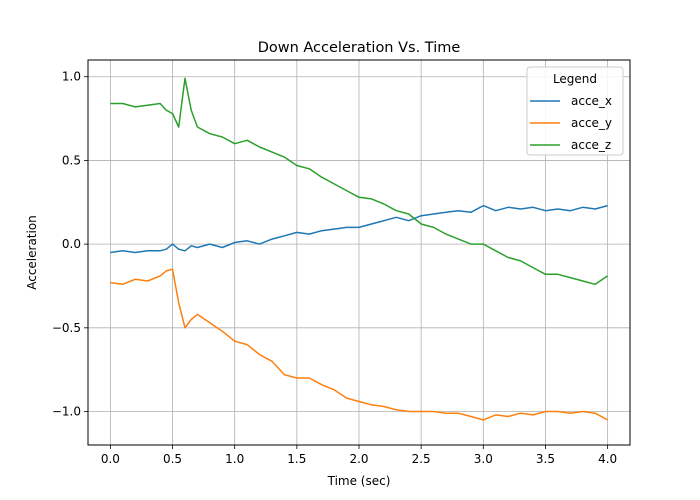  What do you see at coordinates (359, 48) in the screenshot?
I see `chart-title: Down Acceleration Vs. Time` at bounding box center [359, 48].